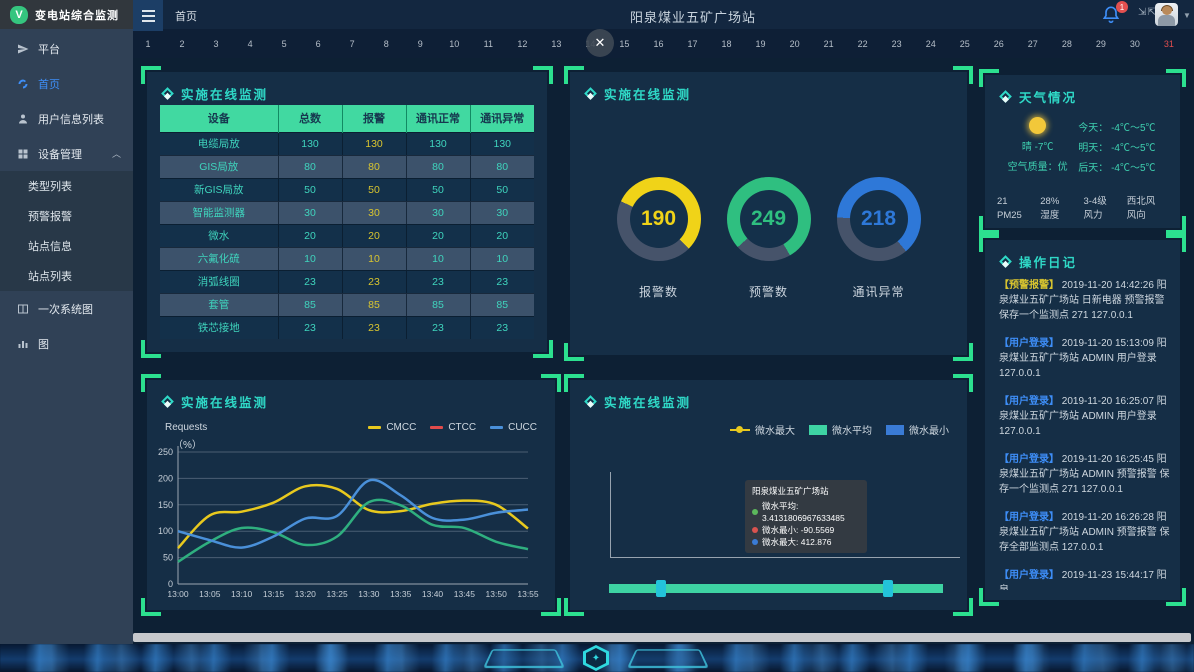  What do you see at coordinates (768, 238) in the screenshot?
I see `donut-row: 190 报警数 249 预警数 218 通讯异常` at bounding box center [768, 238].